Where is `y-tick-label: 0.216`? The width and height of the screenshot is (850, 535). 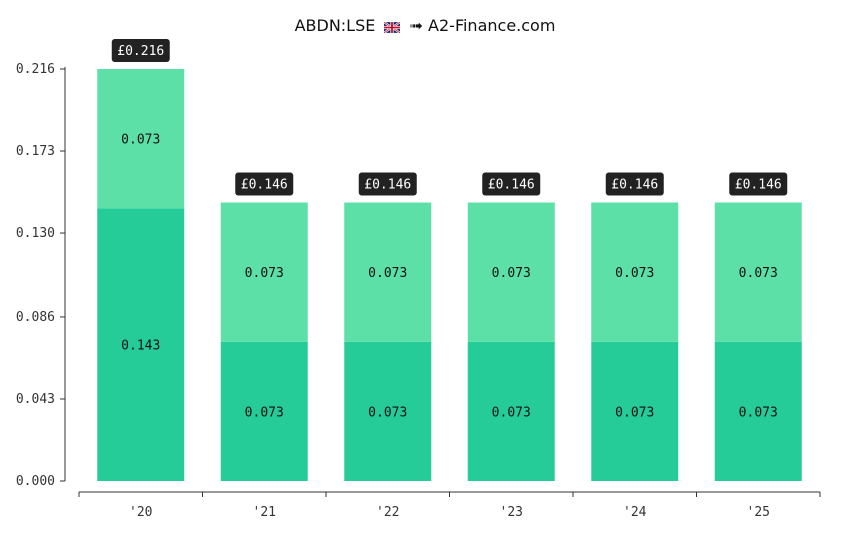 y-tick-label: 0.216 is located at coordinates (35, 69).